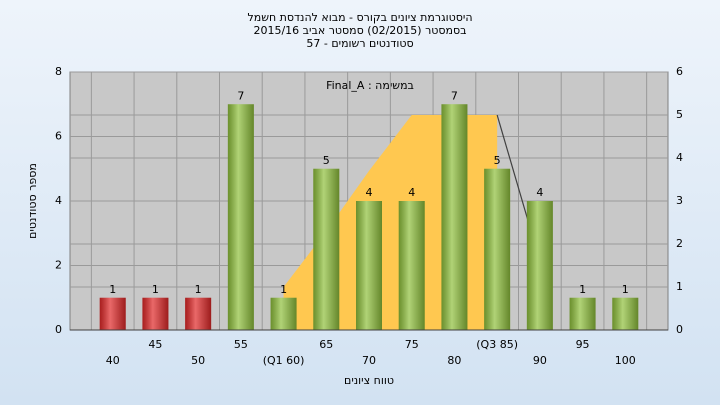 Image resolution: width=720 pixels, height=405 pixels. Describe the element at coordinates (58, 265) in the screenshot. I see `y-tick-label: 2` at that location.